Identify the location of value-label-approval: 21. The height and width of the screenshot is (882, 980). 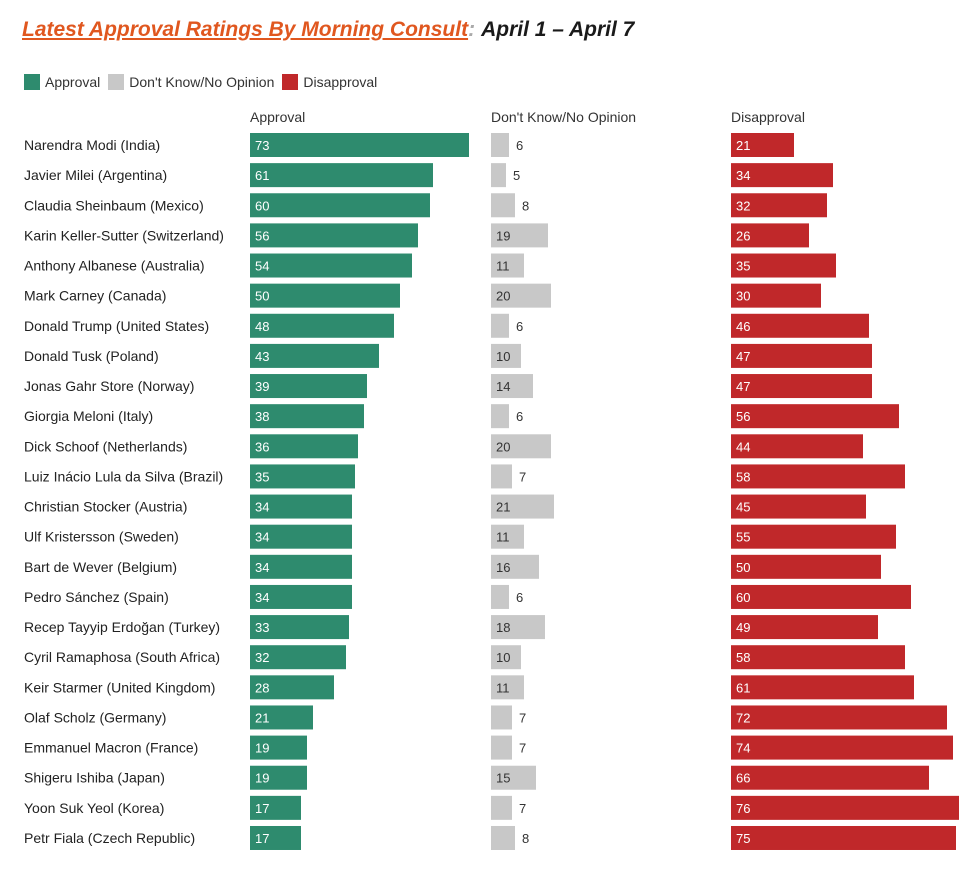
(262, 717).